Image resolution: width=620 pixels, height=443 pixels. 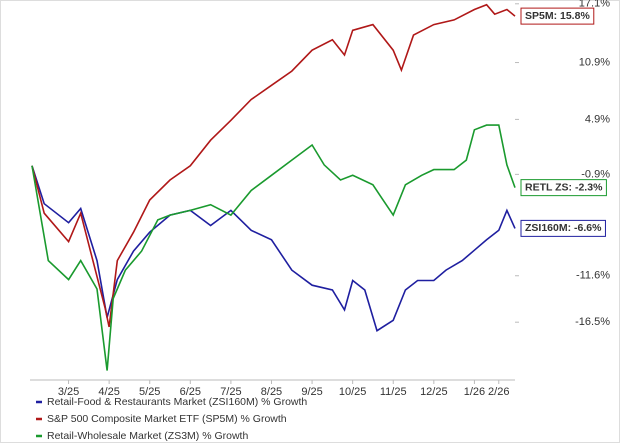 I want to click on x-tick-label: 6/25, so click(x=190, y=392).